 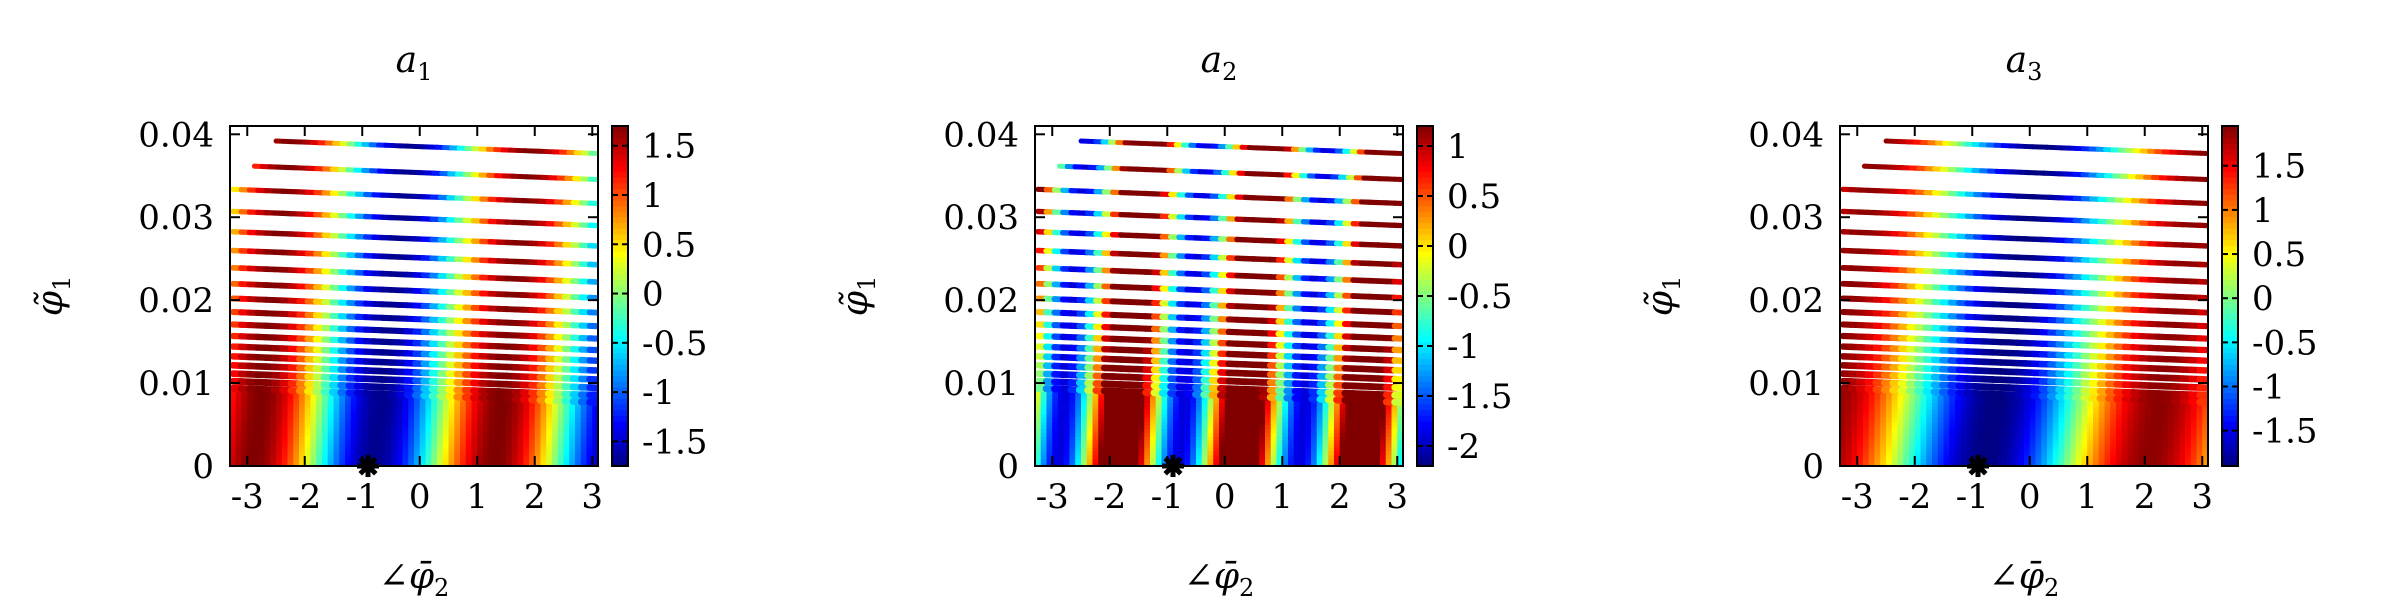 What do you see at coordinates (414, 63) in the screenshot?
I see `panel-title-1: a1` at bounding box center [414, 63].